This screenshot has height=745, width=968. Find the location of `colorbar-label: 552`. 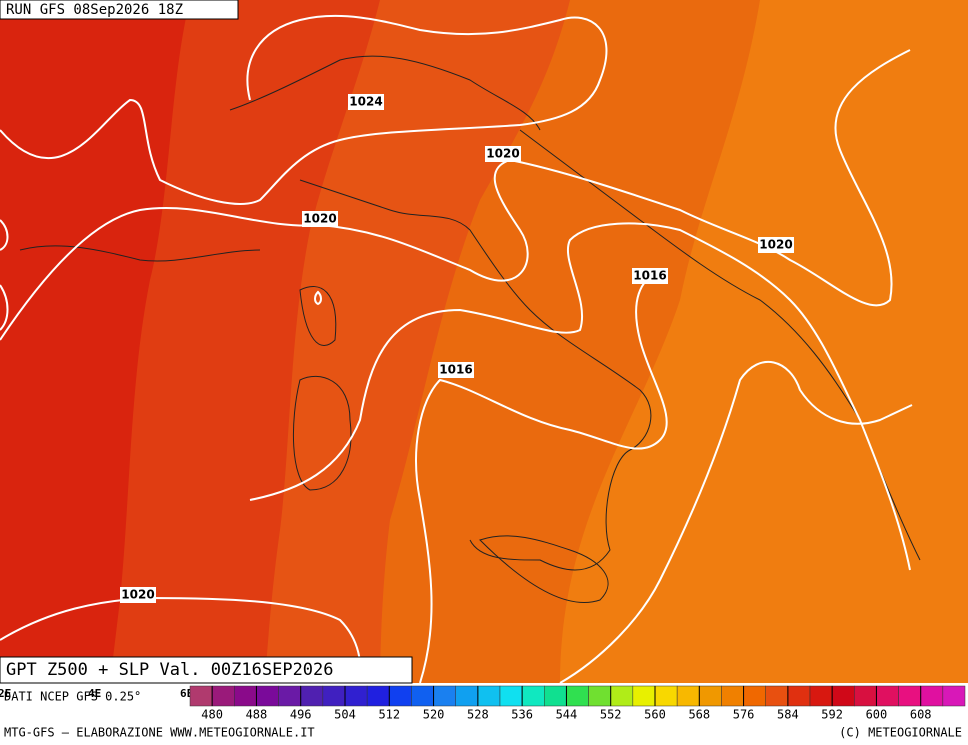

colorbar-label: 552 is located at coordinates (611, 715).